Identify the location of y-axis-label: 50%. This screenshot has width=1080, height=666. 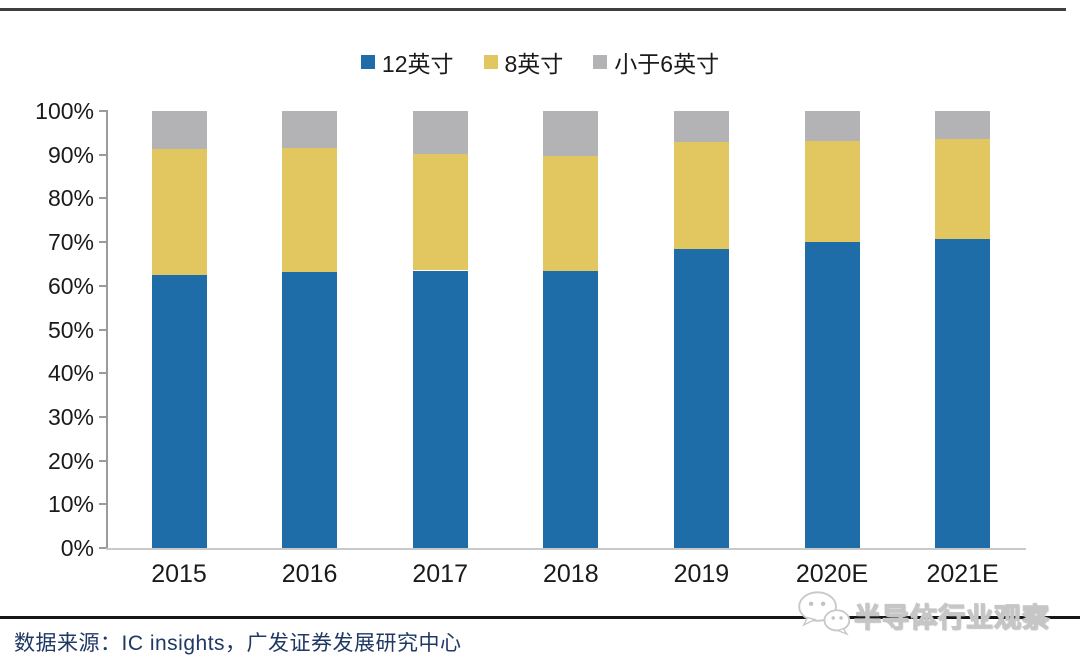
(70, 329).